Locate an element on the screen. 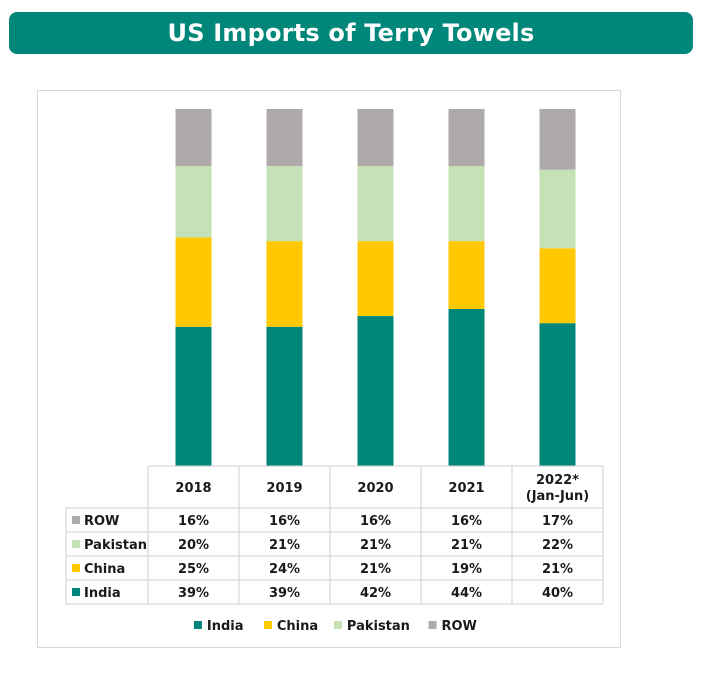 Image resolution: width=706 pixels, height=686 pixels. chart-title: US Imports of Terry Towels is located at coordinates (351, 33).